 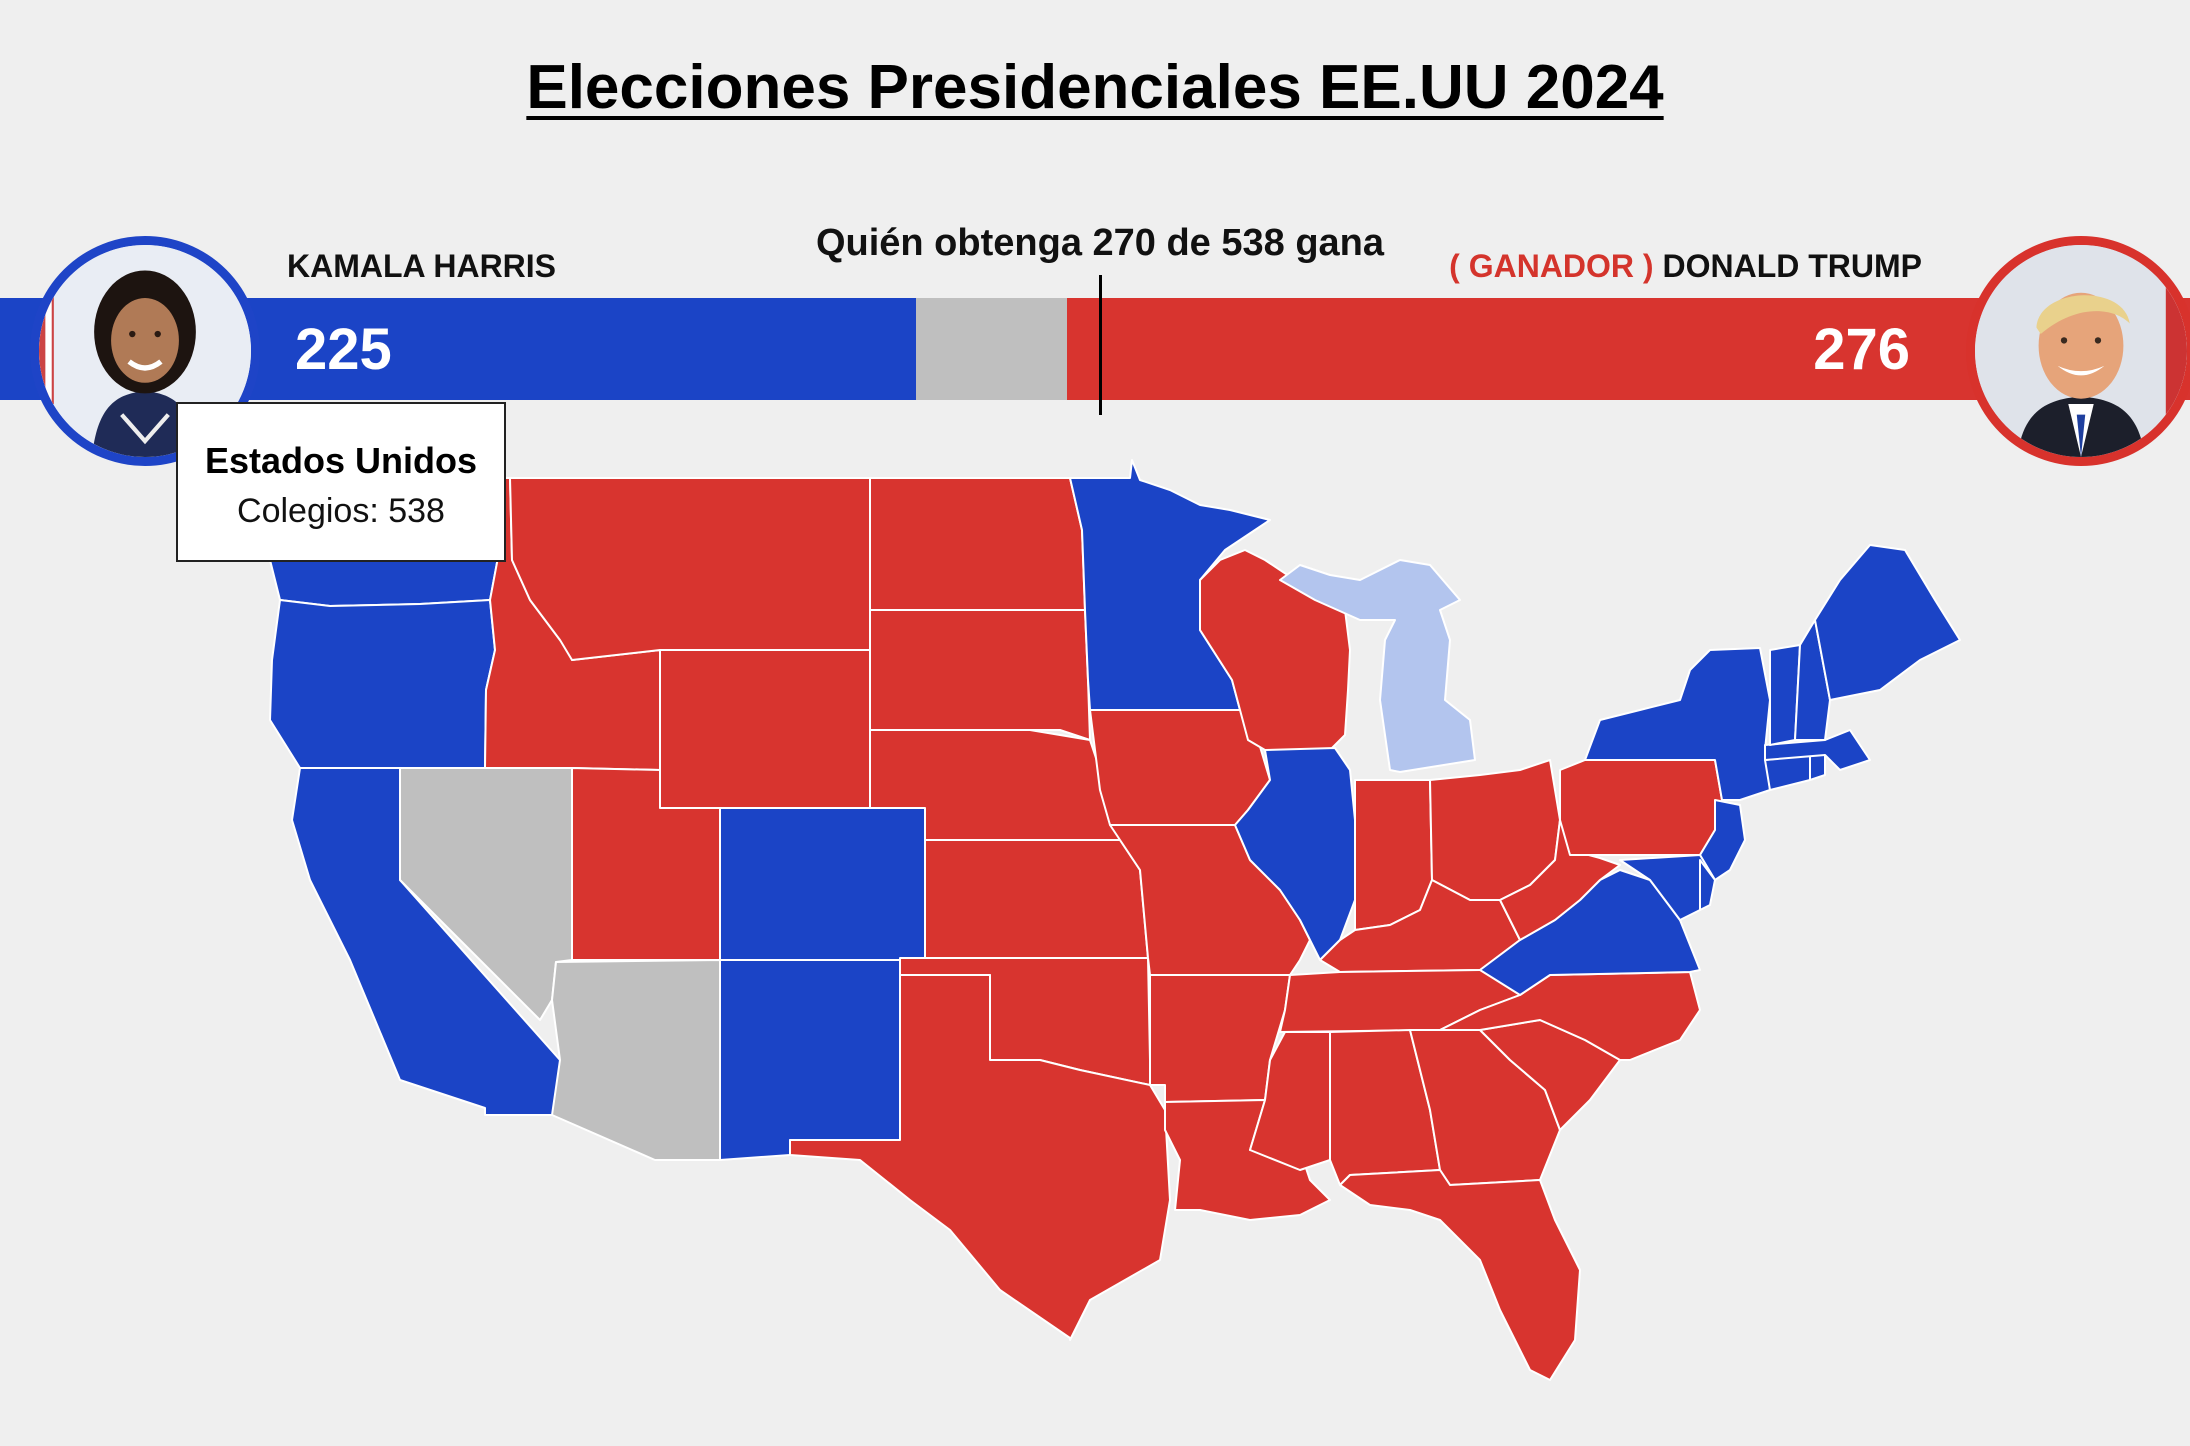 What do you see at coordinates (980, 1157) in the screenshot?
I see `state-tx` at bounding box center [980, 1157].